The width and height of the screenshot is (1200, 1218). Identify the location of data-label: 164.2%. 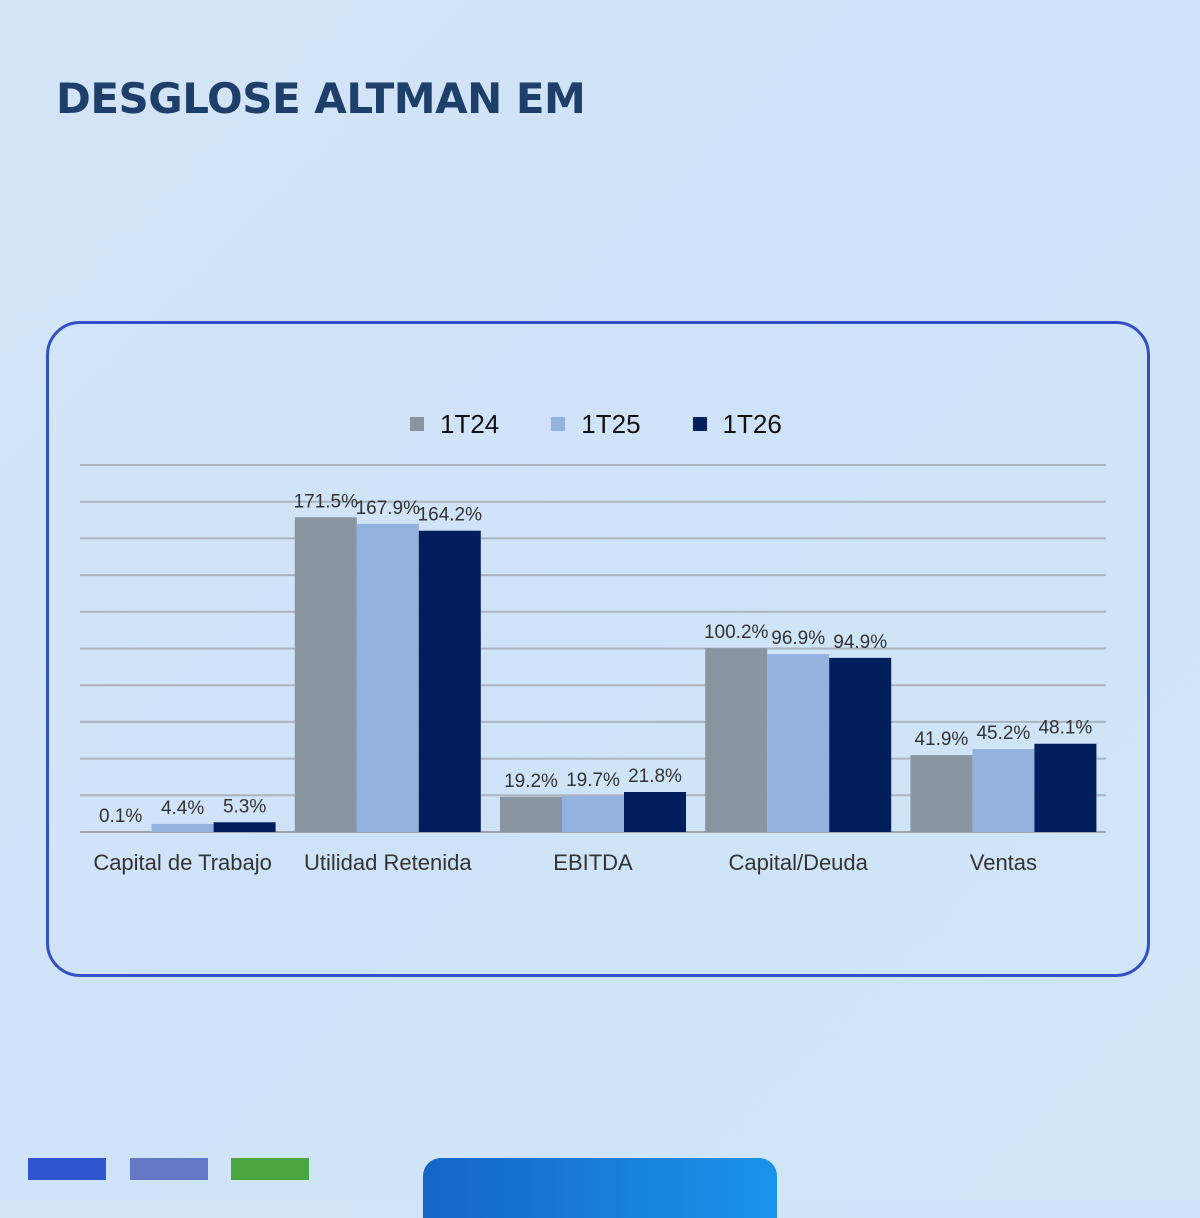
(450, 515).